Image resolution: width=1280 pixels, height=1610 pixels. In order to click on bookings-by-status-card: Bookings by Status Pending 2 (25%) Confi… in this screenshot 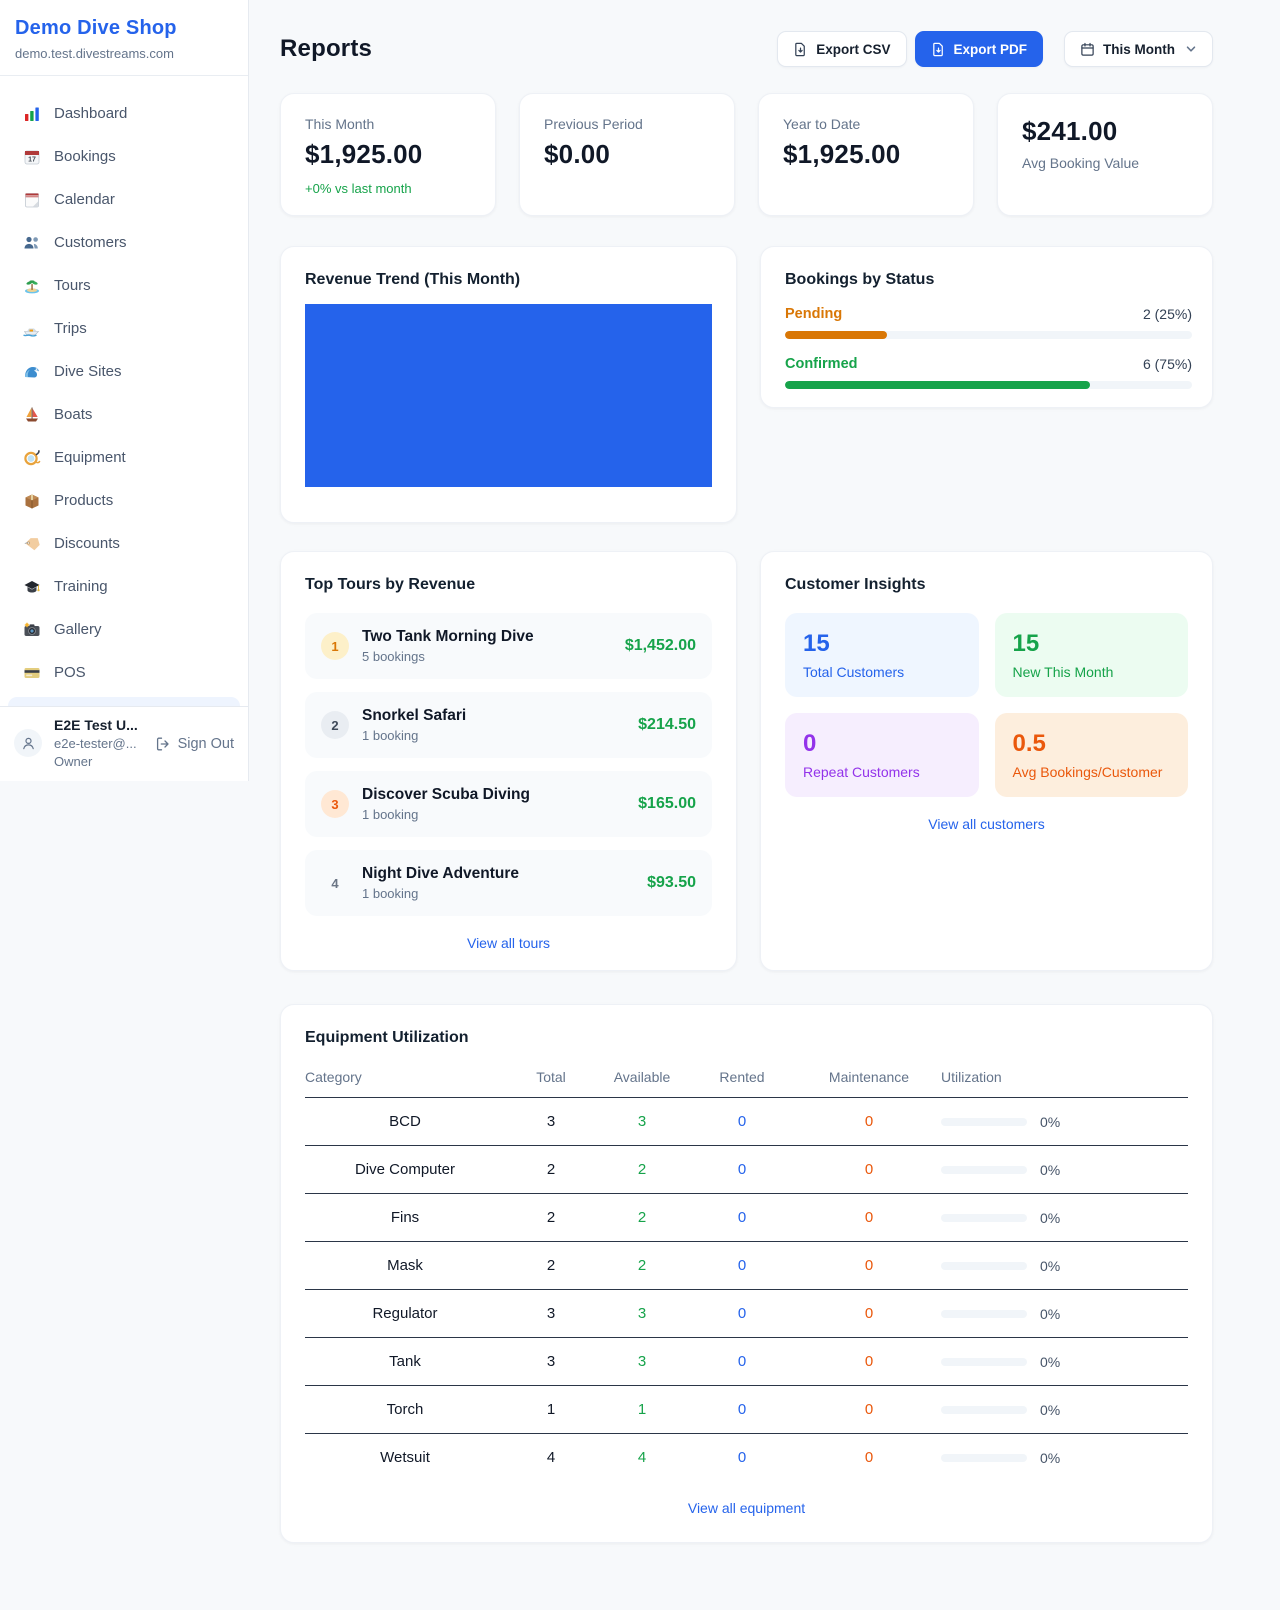, I will do `click(986, 327)`.